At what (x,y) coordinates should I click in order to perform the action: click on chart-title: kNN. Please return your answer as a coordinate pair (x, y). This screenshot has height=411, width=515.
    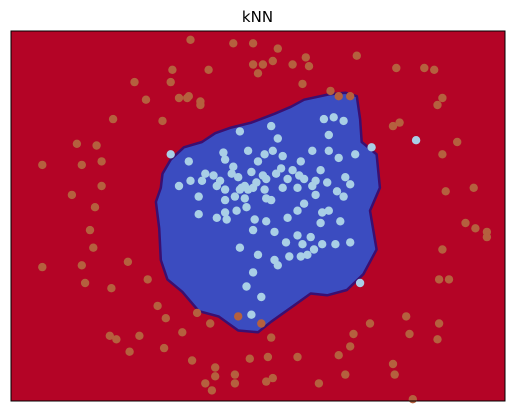
    Looking at the image, I should click on (257, 17).